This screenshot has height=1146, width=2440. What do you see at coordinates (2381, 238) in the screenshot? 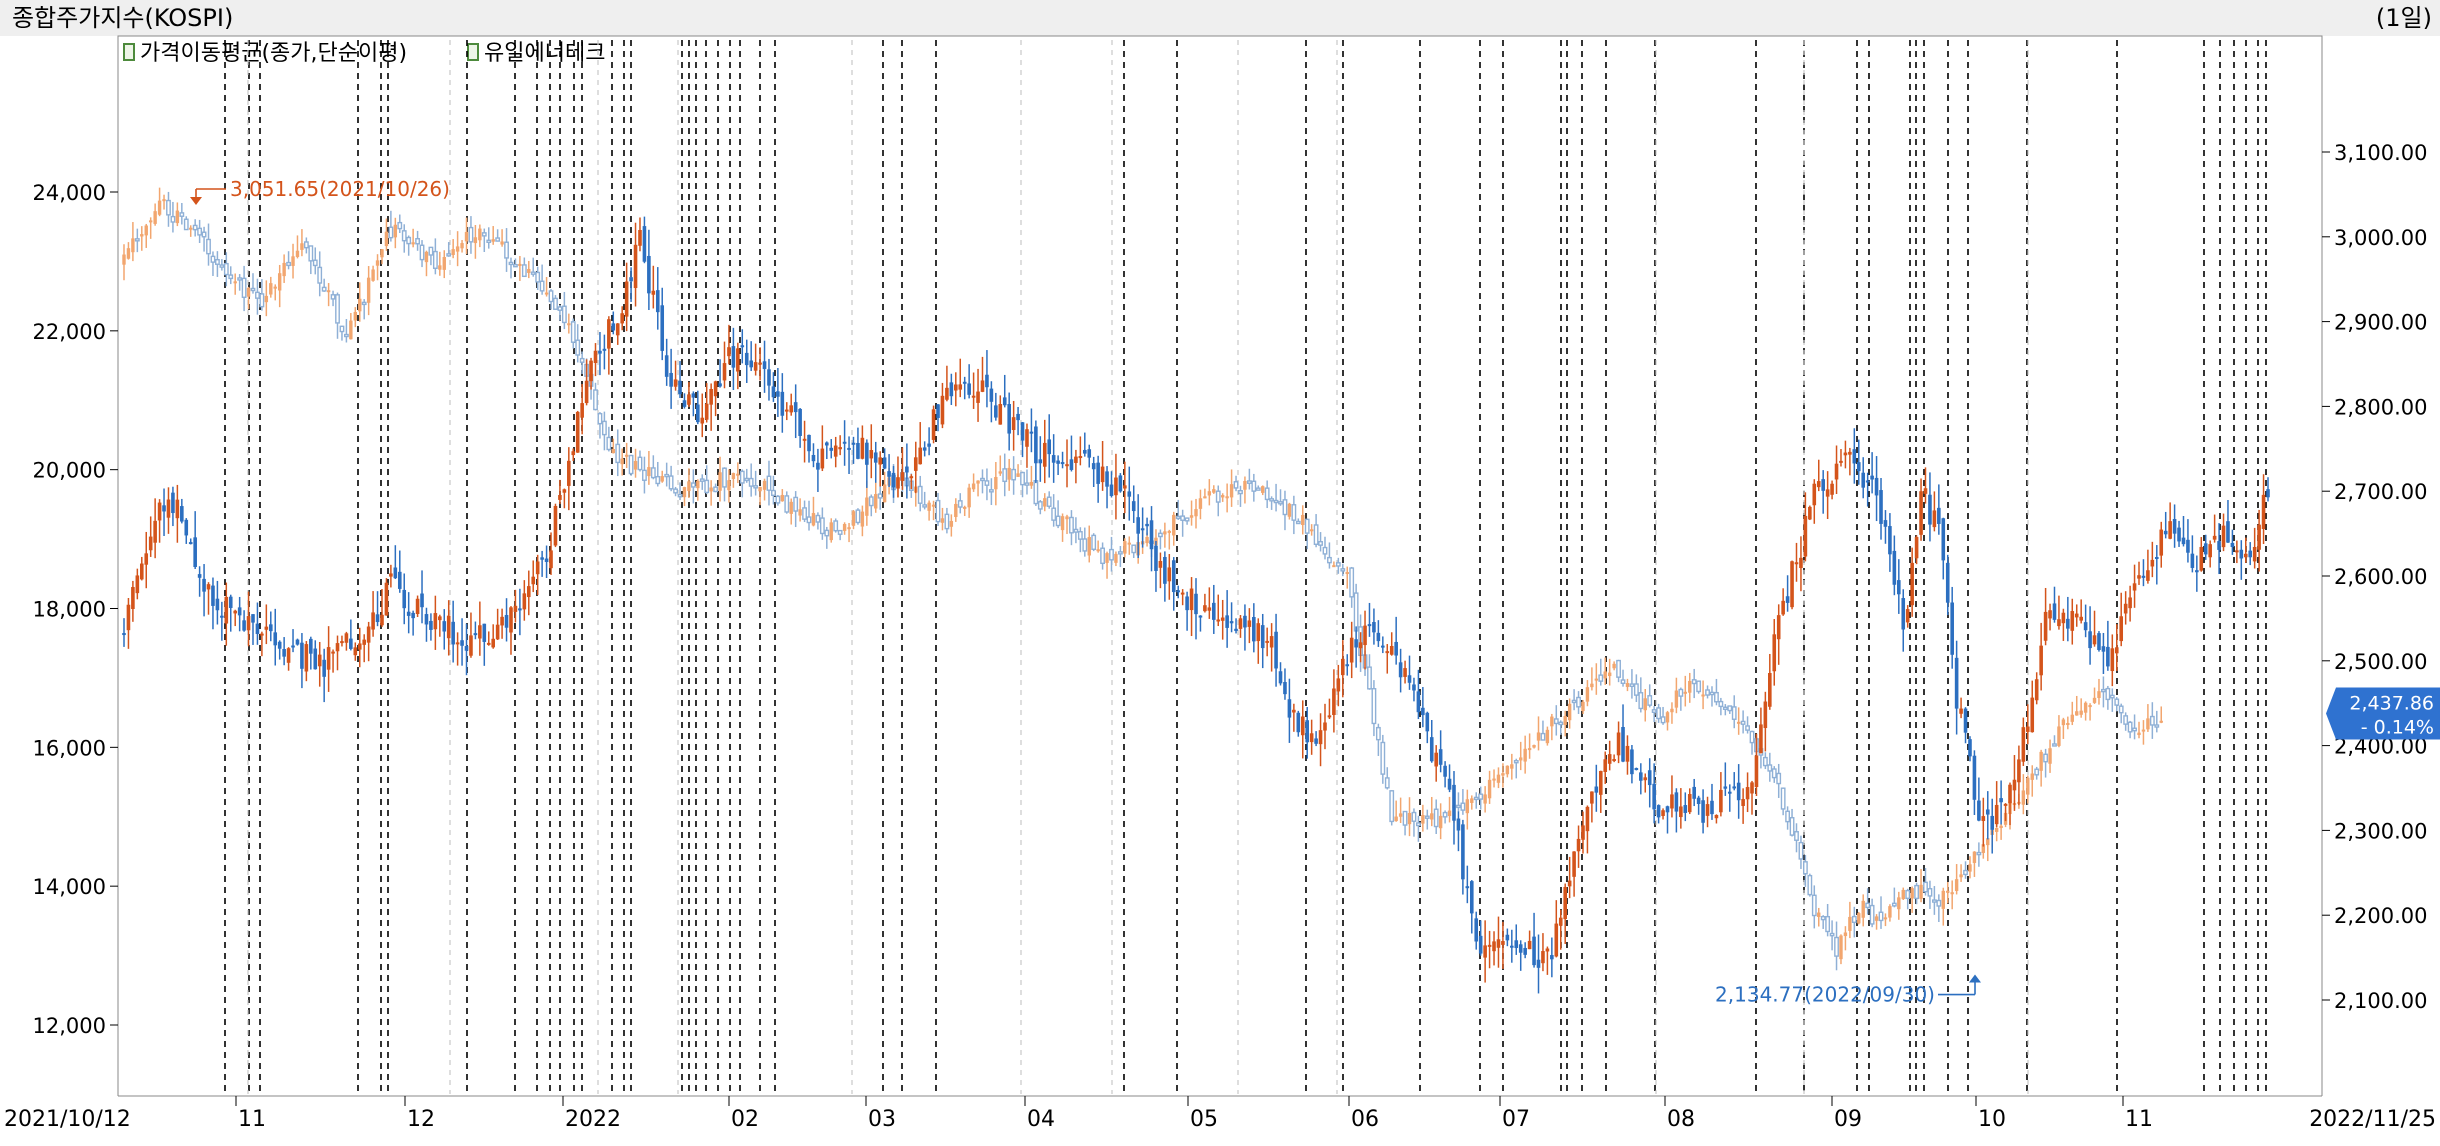
I see `right-tick-label: 3,000.00` at bounding box center [2381, 238].